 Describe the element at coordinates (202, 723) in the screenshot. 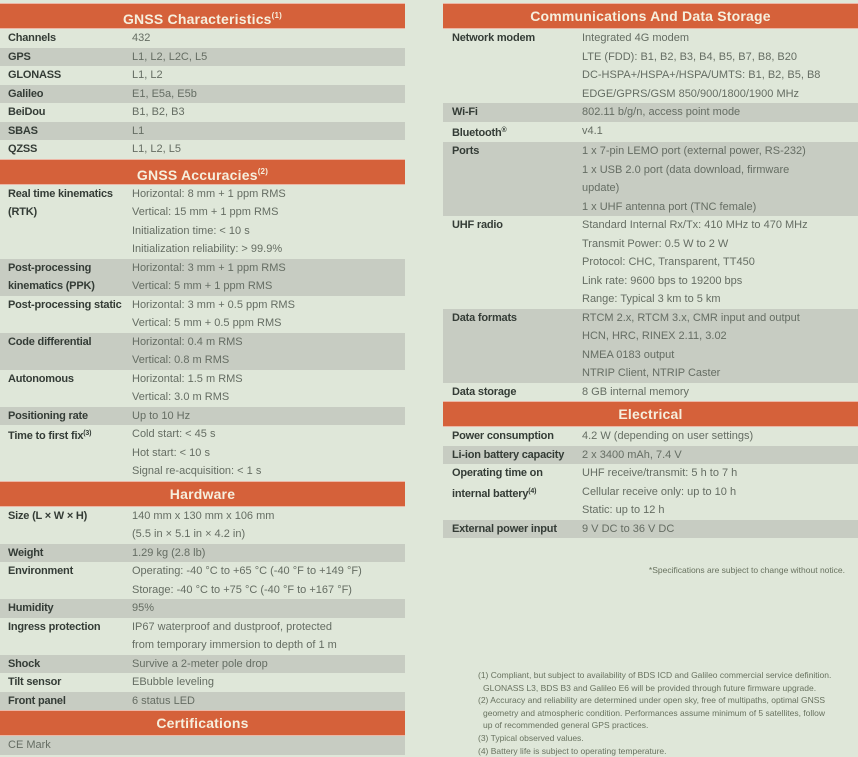

I see `section-header-certifications: Certifications` at that location.